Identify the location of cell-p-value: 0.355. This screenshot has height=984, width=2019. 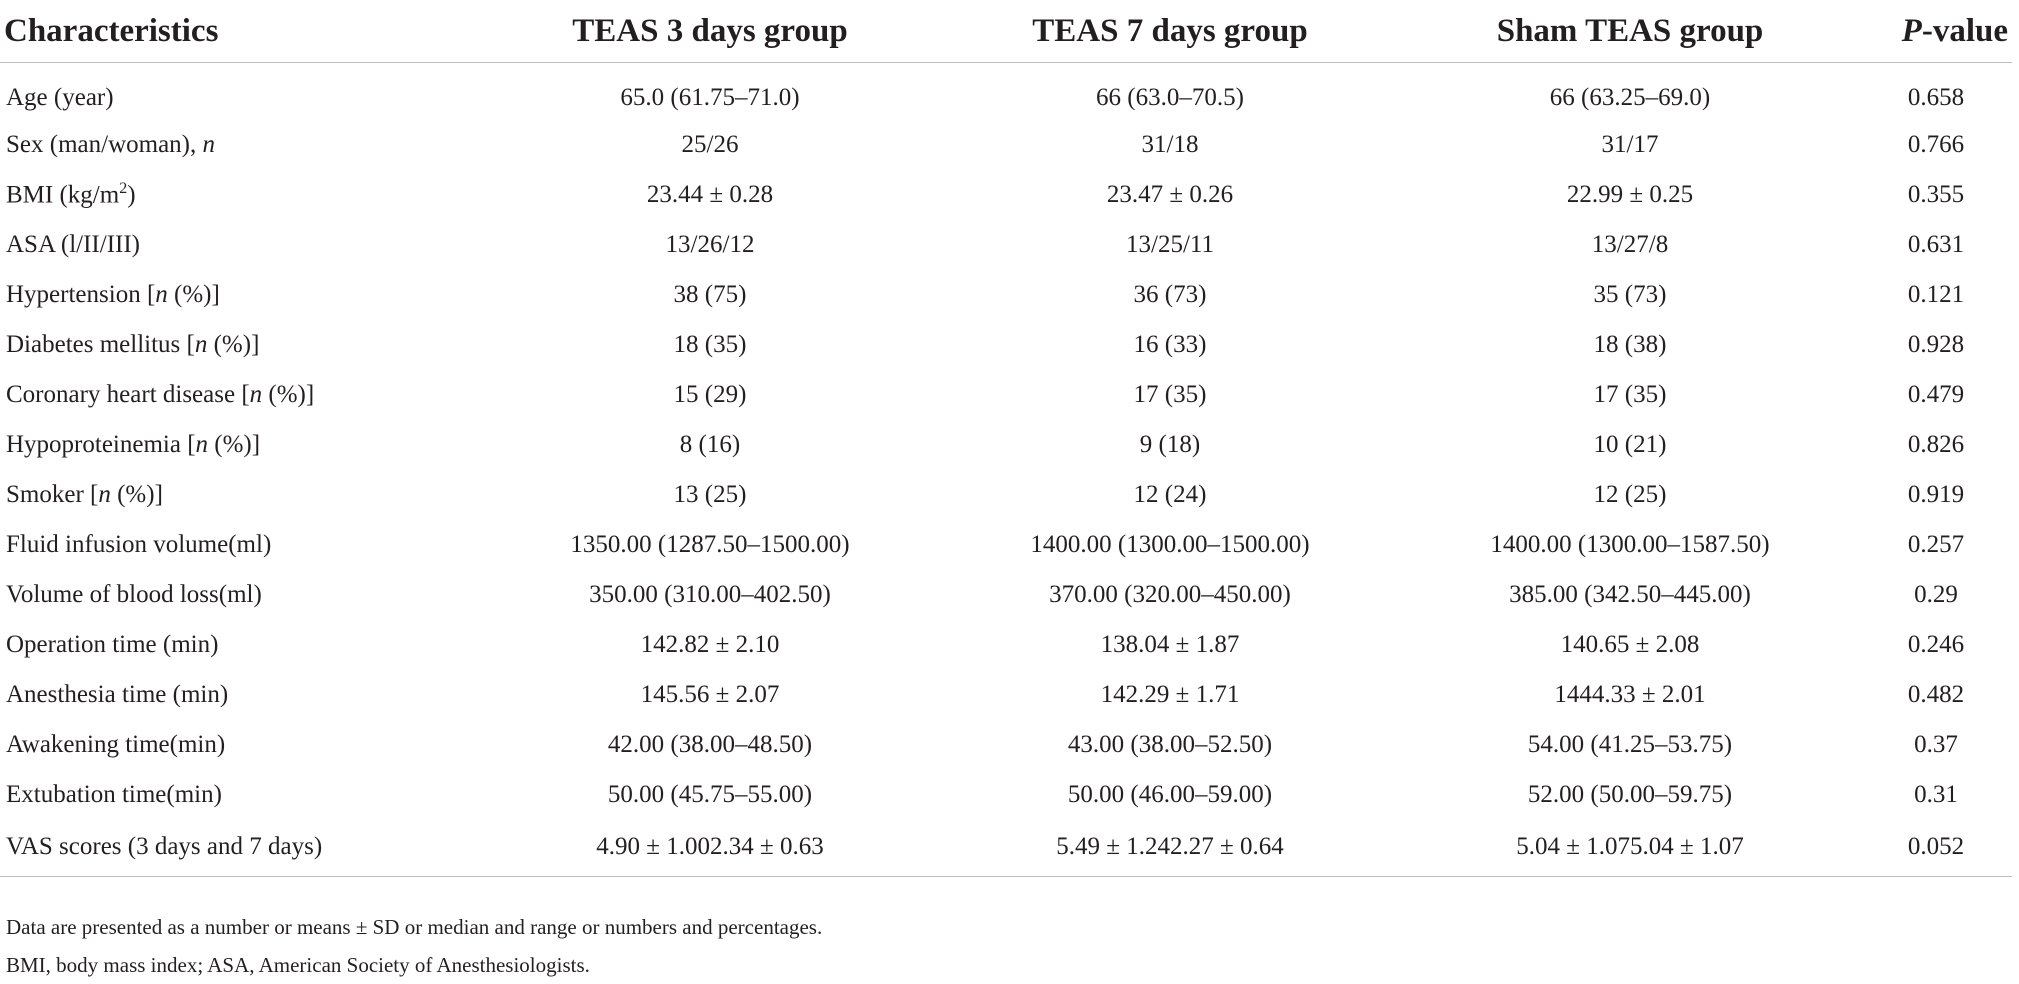
(1936, 194).